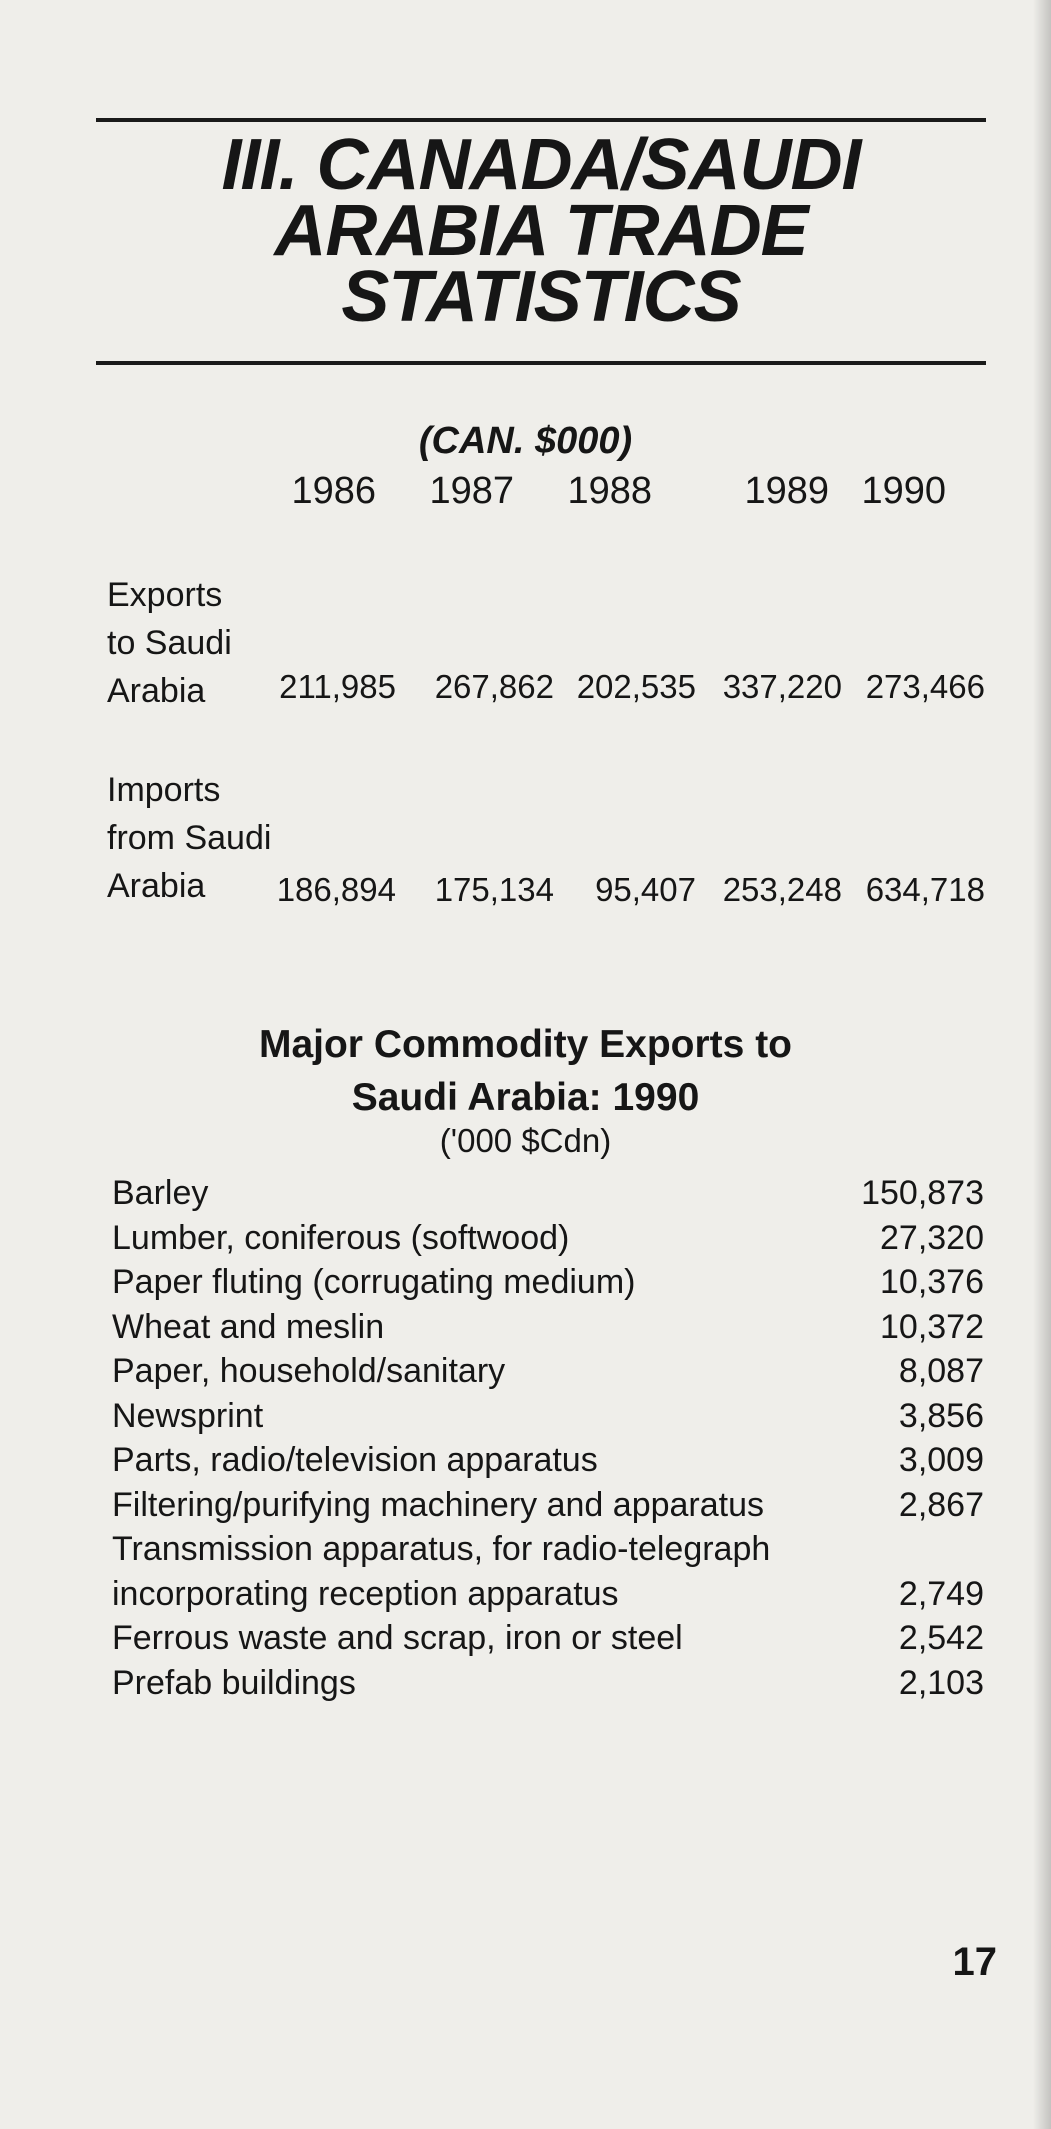 The width and height of the screenshot is (1051, 2129). I want to click on page-edge-shadow, so click(1042, 1064).